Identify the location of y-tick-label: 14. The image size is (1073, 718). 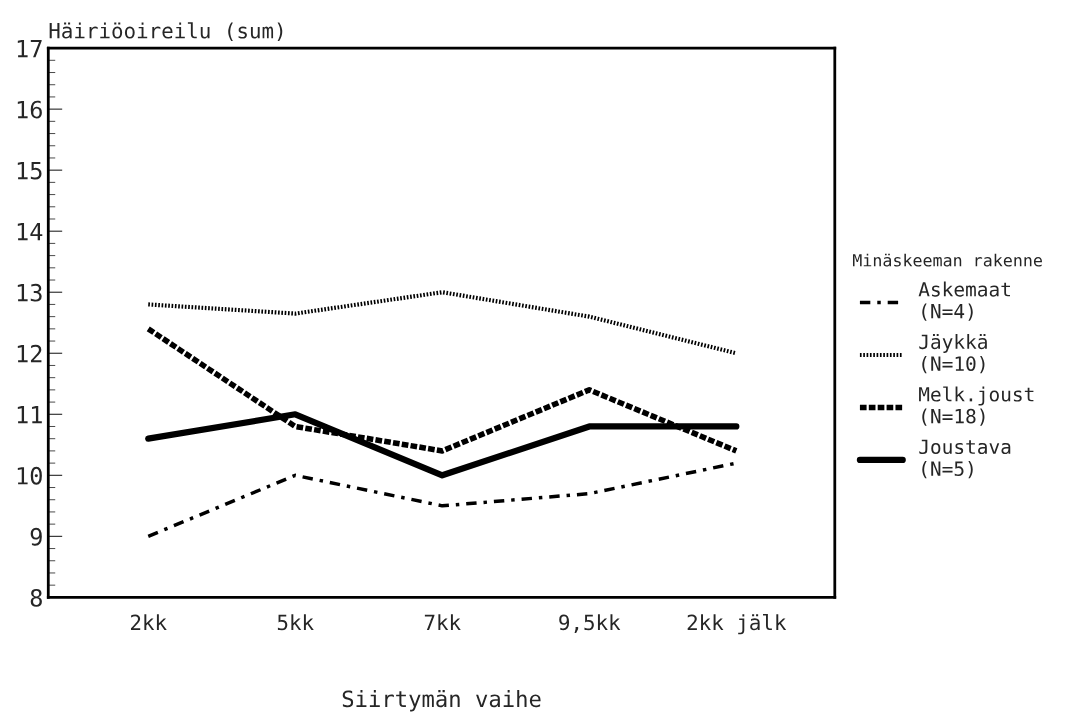
(30, 232).